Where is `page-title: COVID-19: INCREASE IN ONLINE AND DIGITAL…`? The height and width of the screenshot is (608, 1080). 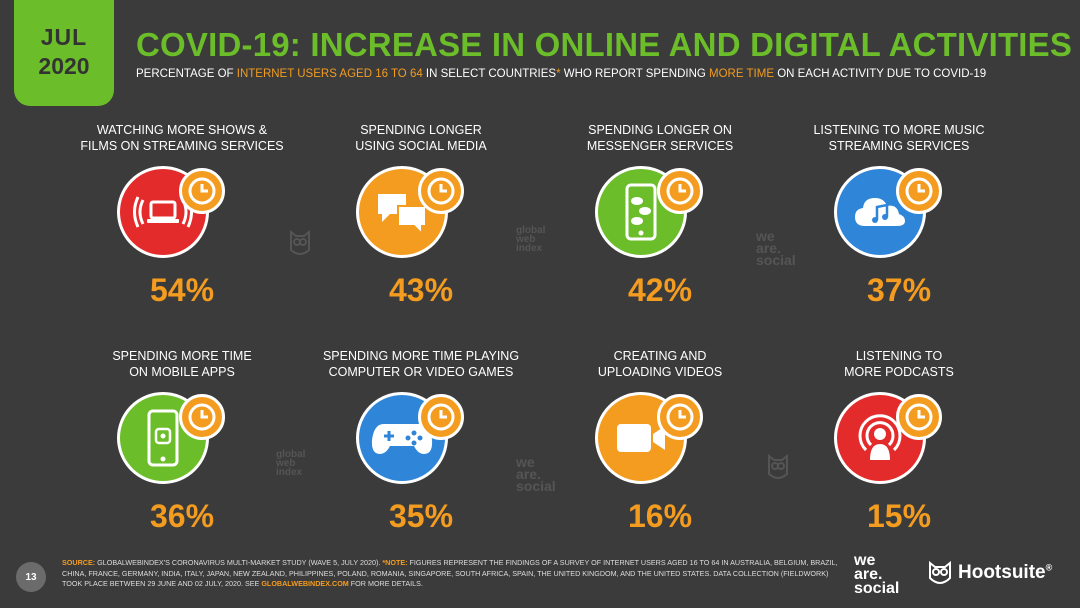
page-title: COVID-19: INCREASE IN ONLINE AND DIGITAL… is located at coordinates (604, 44).